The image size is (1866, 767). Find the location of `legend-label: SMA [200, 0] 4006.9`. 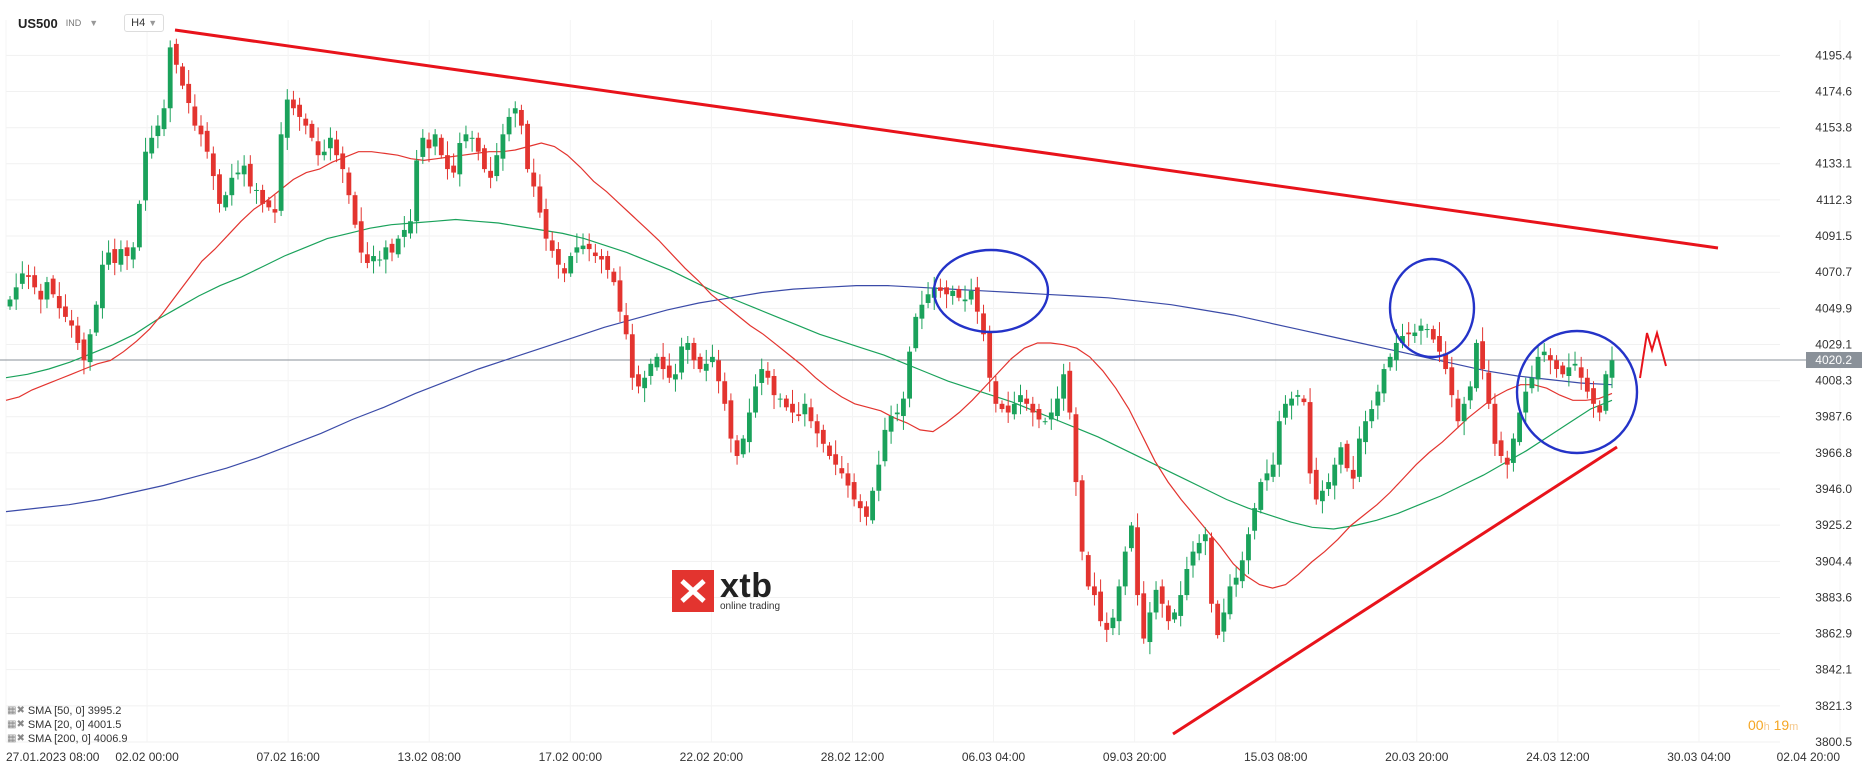

legend-label: SMA [200, 0] 4006.9 is located at coordinates (77, 739).